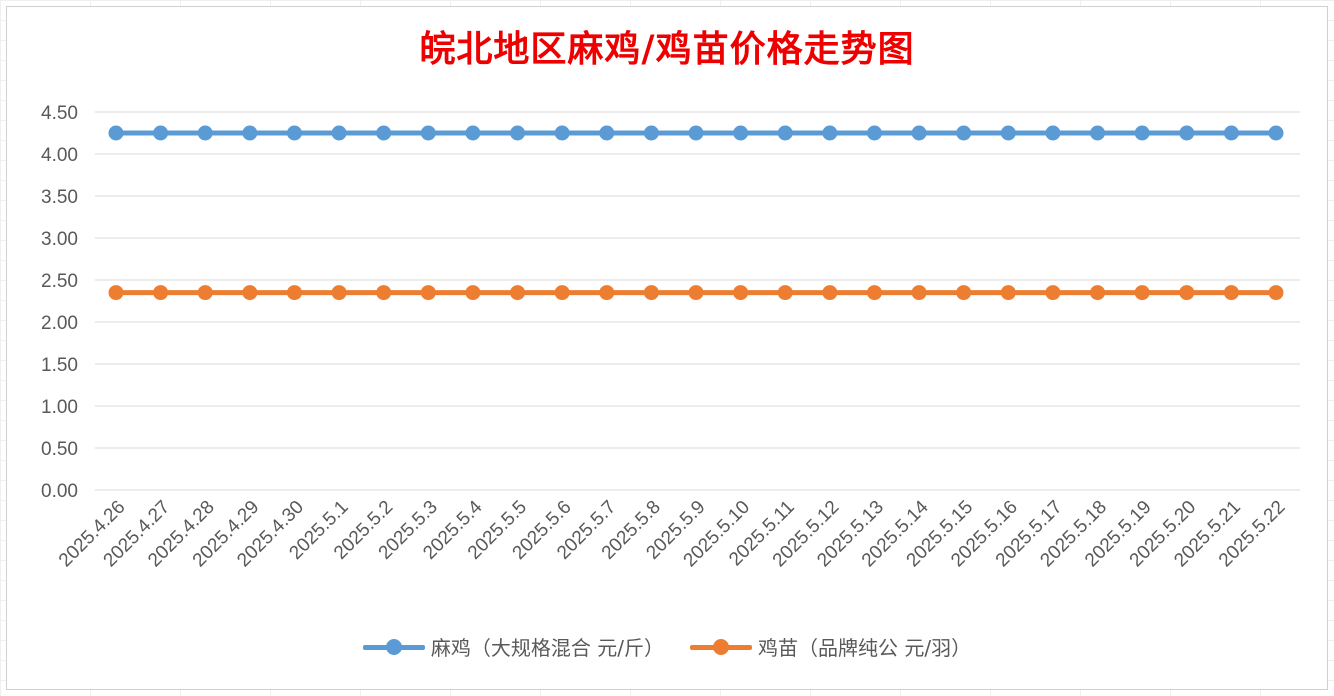 This screenshot has height=696, width=1334. Describe the element at coordinates (59, 239) in the screenshot. I see `y-tick-label-6: 3.00` at that location.